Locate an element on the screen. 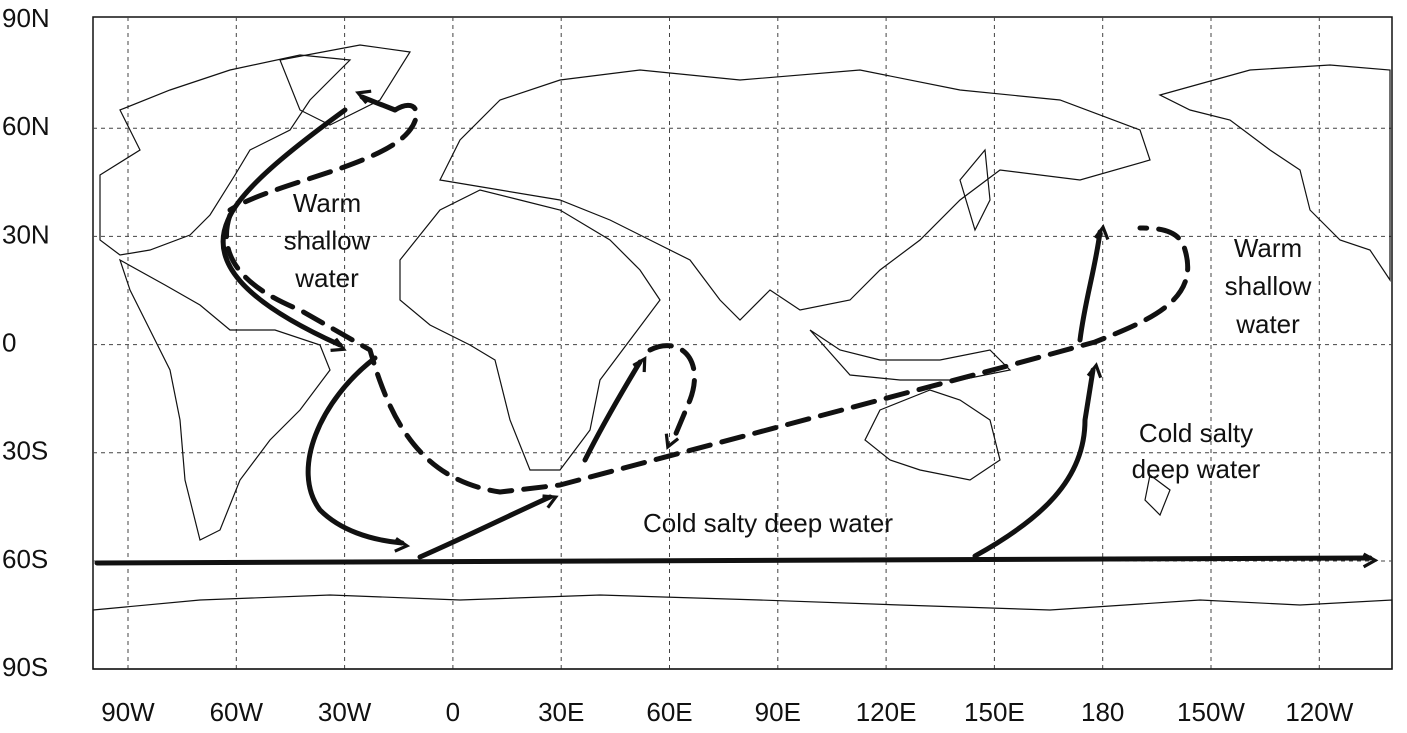 The image size is (1407, 733). y-tick-label: 90N is located at coordinates (26, 18).